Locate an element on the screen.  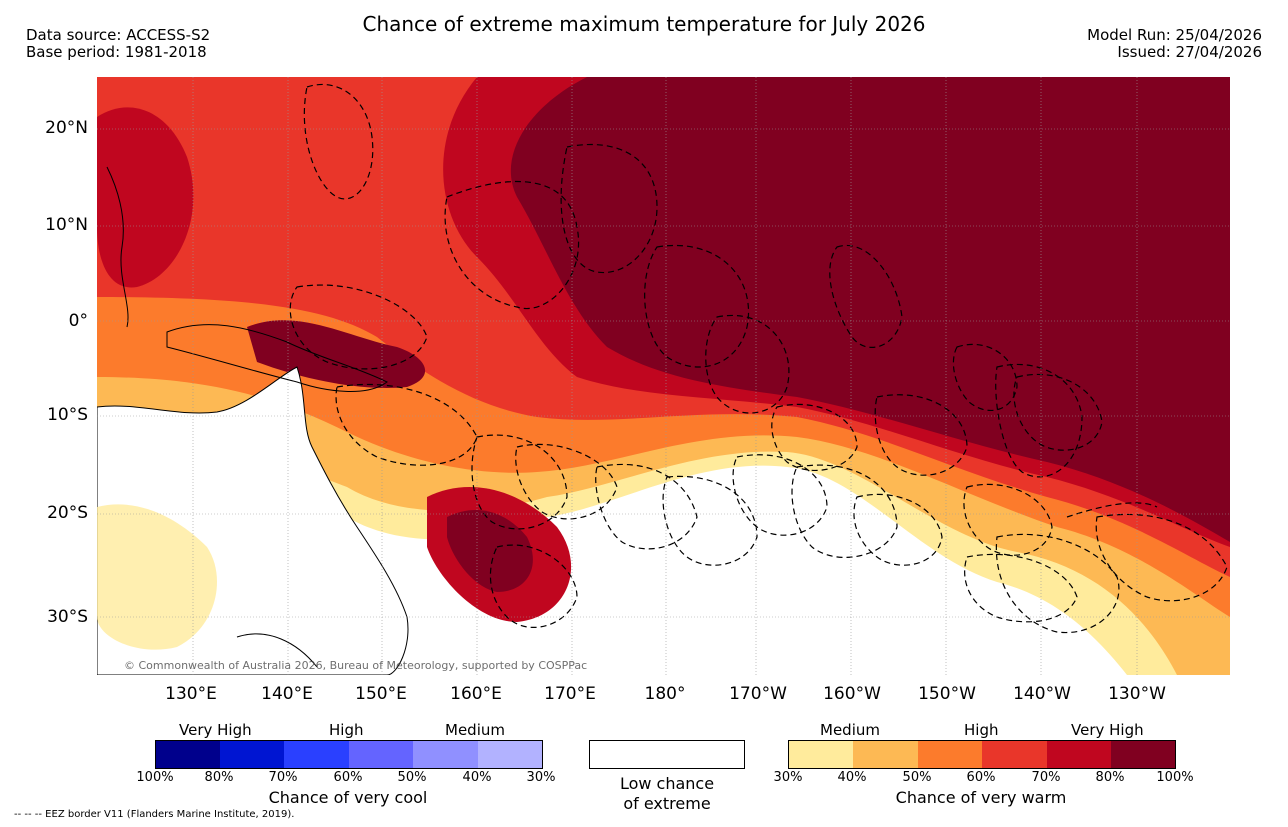
lon-label: 130°E is located at coordinates (191, 694).